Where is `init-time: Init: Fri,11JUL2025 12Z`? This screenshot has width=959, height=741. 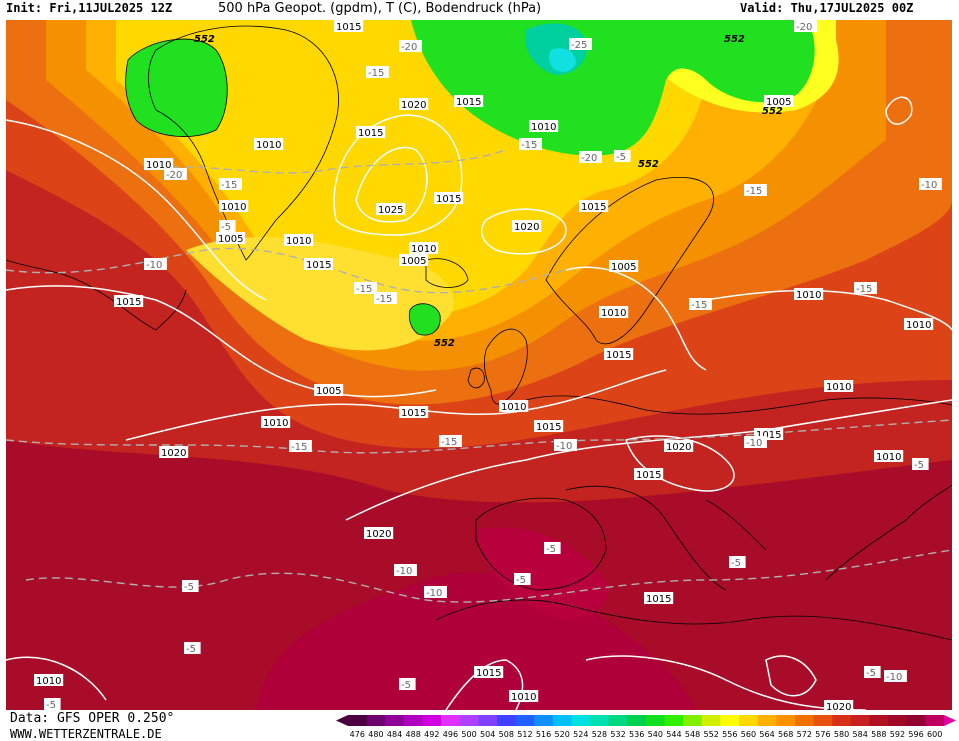 init-time: Init: Fri,11JUL2025 12Z is located at coordinates (89, 8).